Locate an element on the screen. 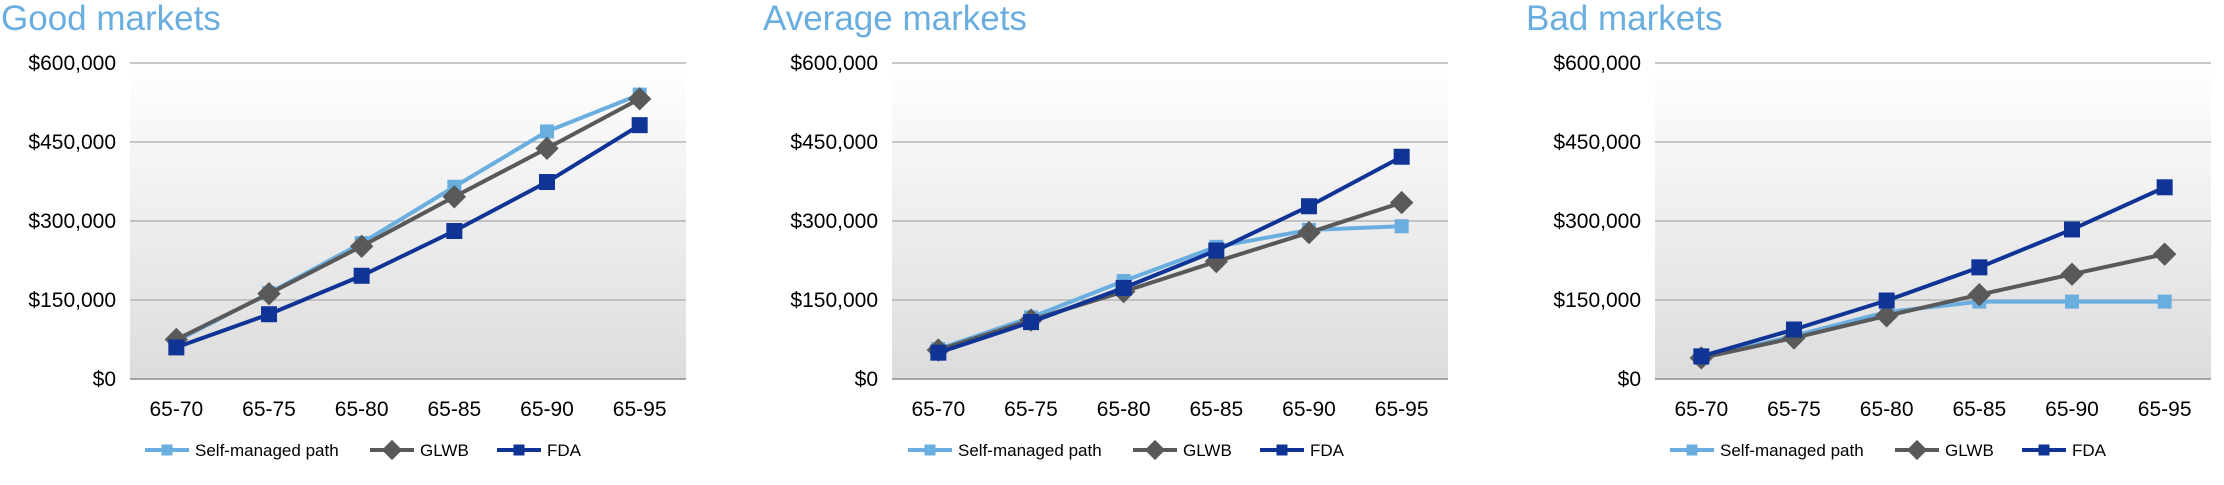  chart-title: Average markets is located at coordinates (895, 19).